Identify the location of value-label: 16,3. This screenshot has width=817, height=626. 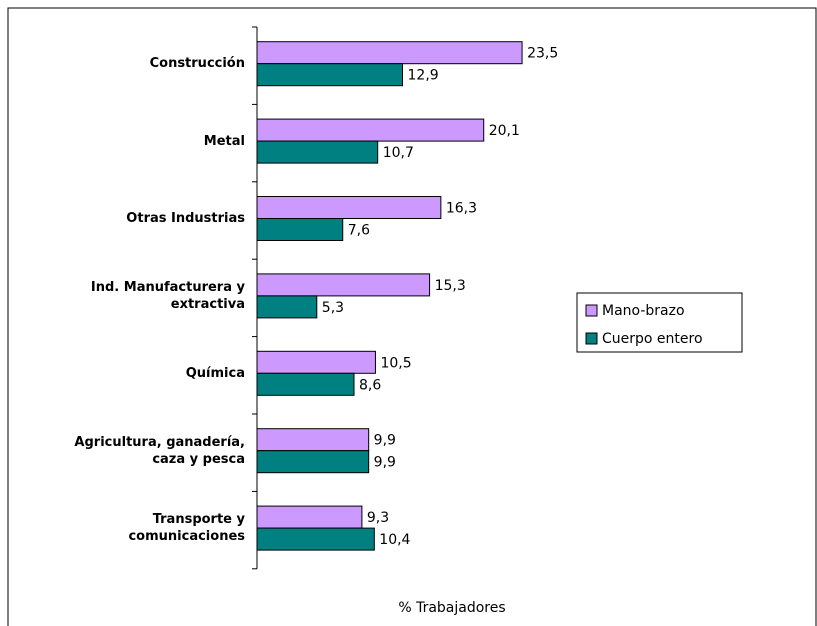
(461, 209).